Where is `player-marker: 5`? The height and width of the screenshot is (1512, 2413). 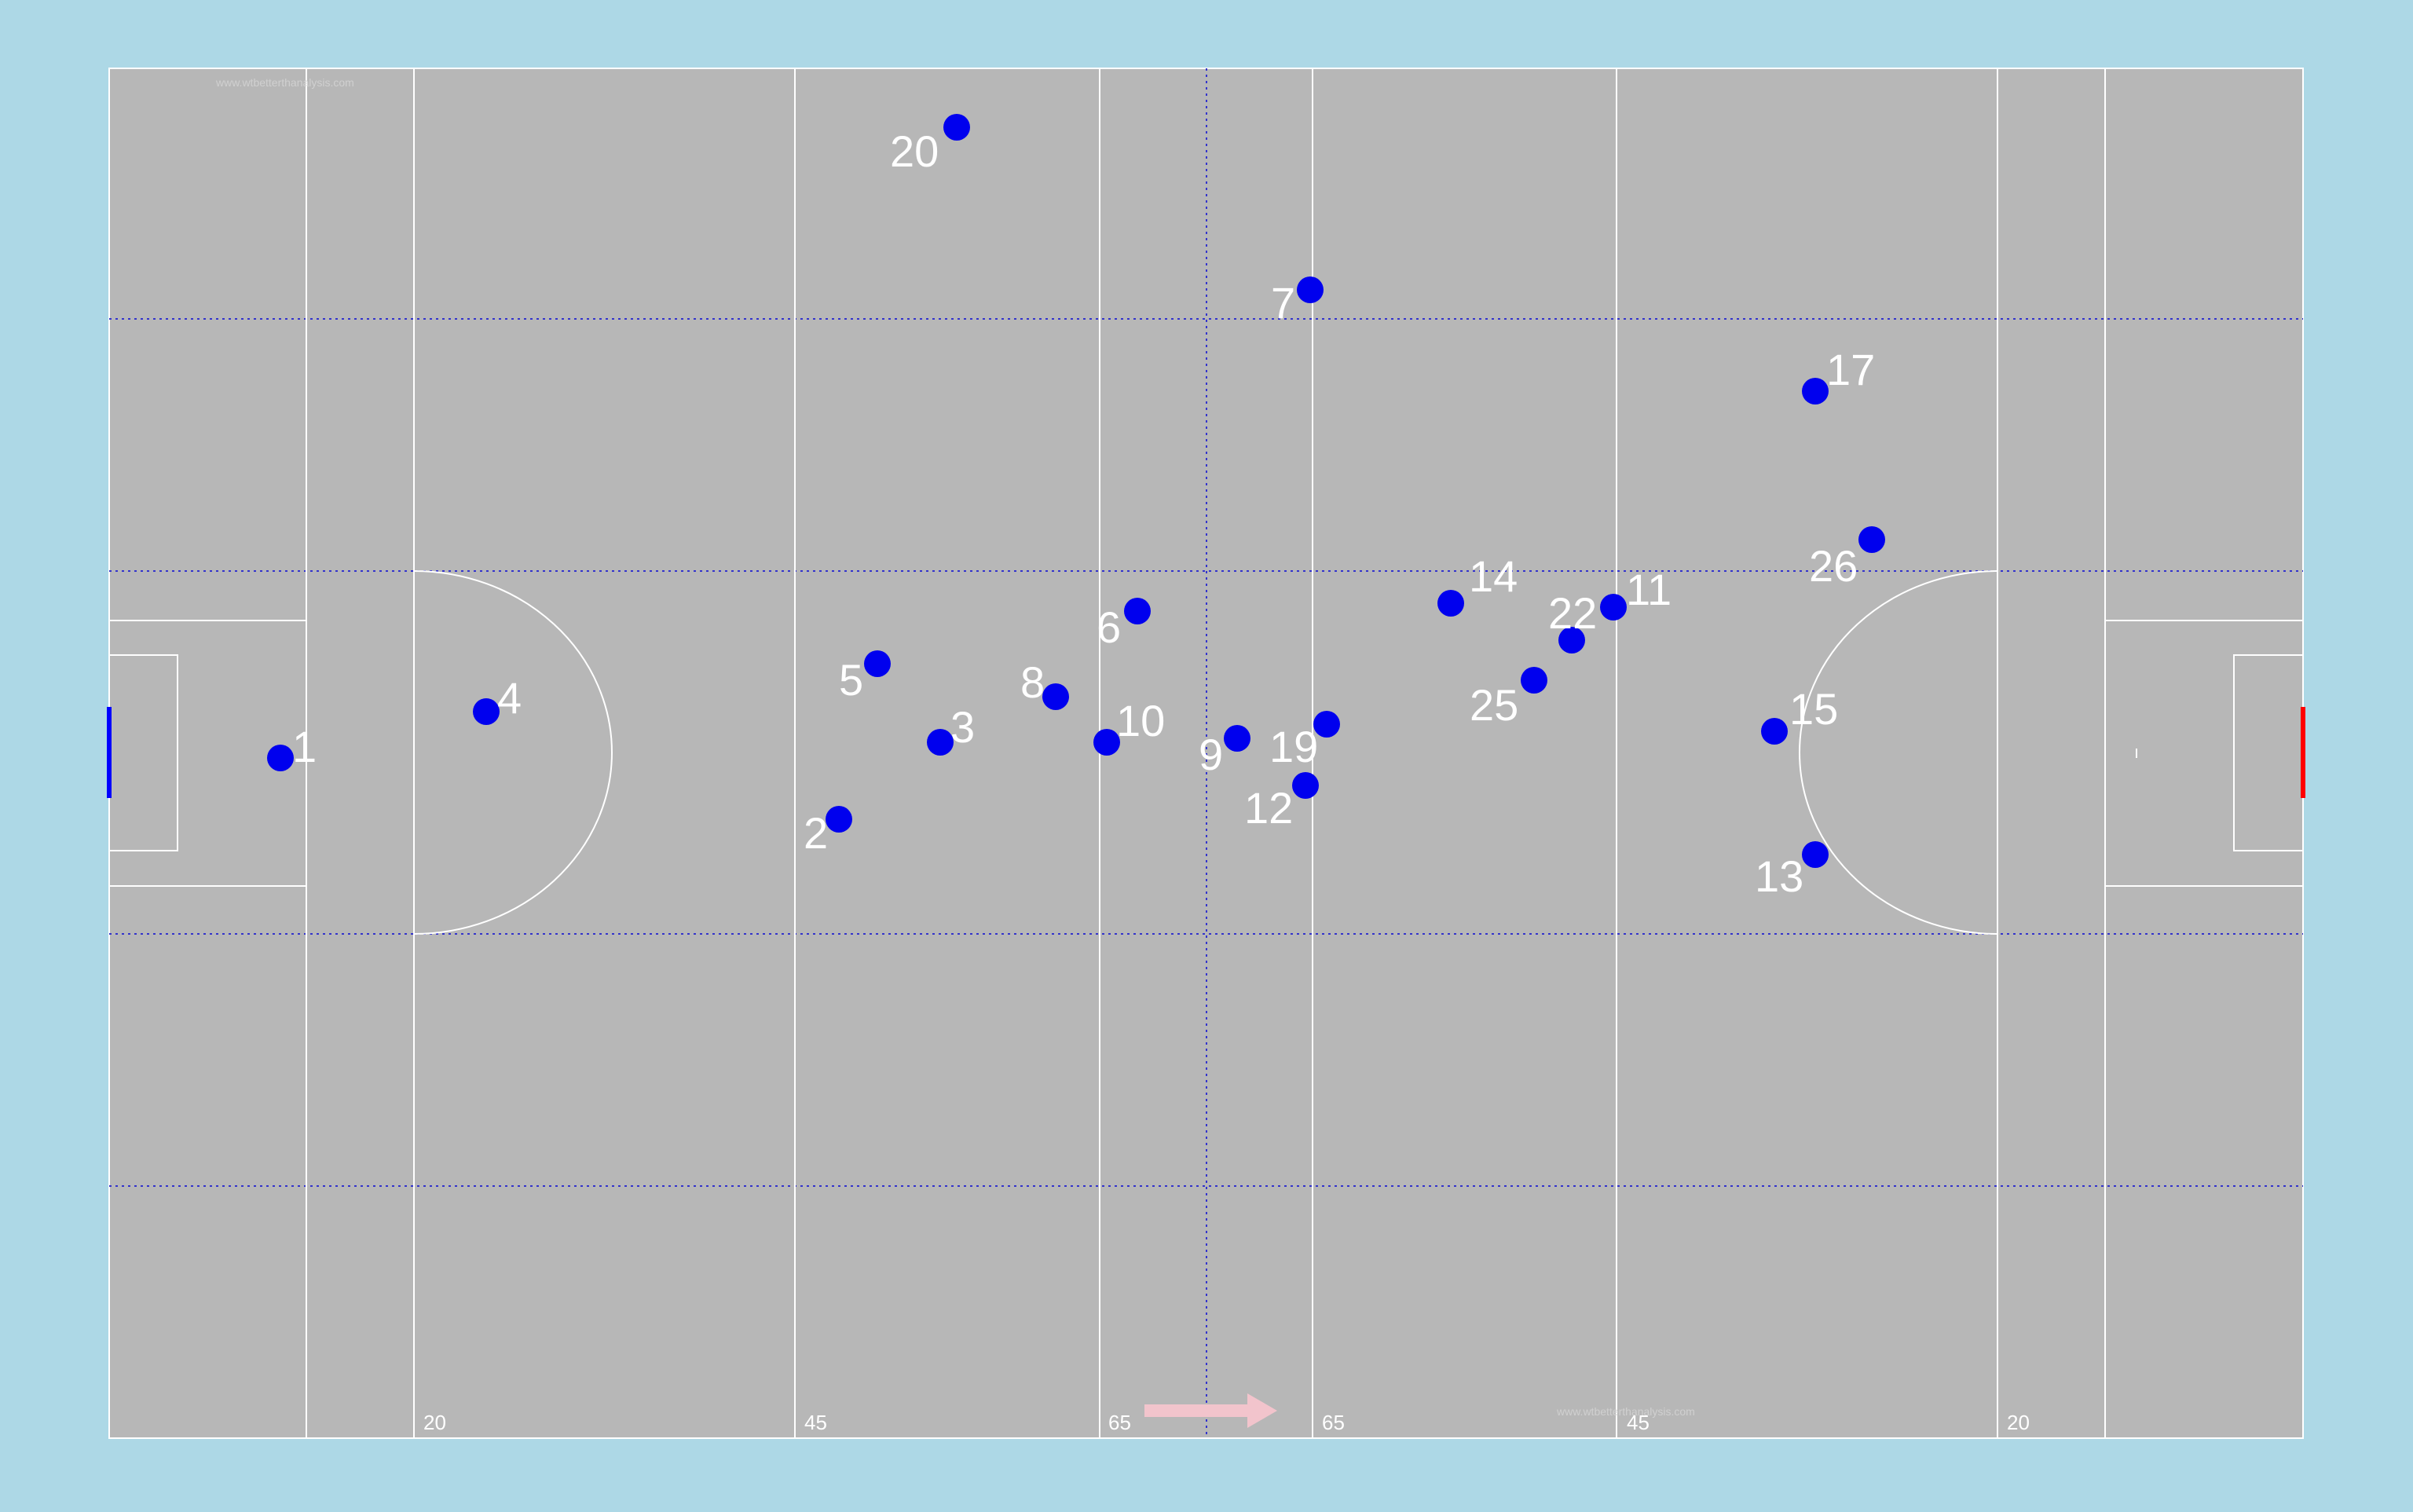 player-marker: 5 is located at coordinates (865, 677).